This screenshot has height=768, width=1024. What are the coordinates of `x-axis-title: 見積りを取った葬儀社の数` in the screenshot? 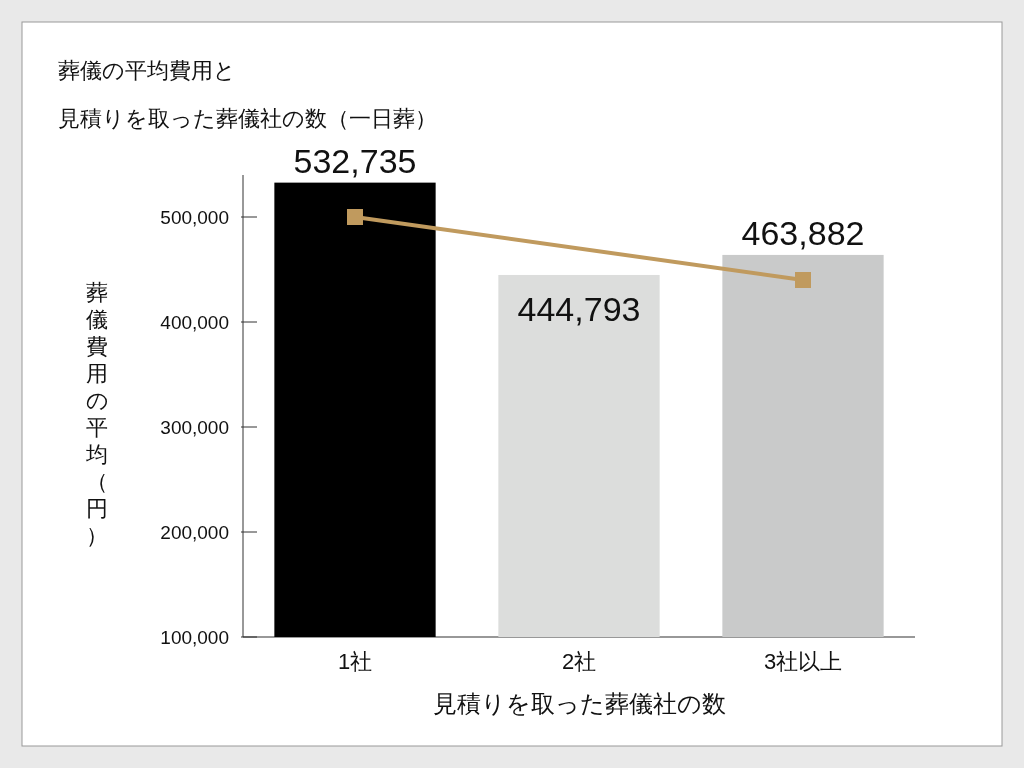 It's located at (579, 703).